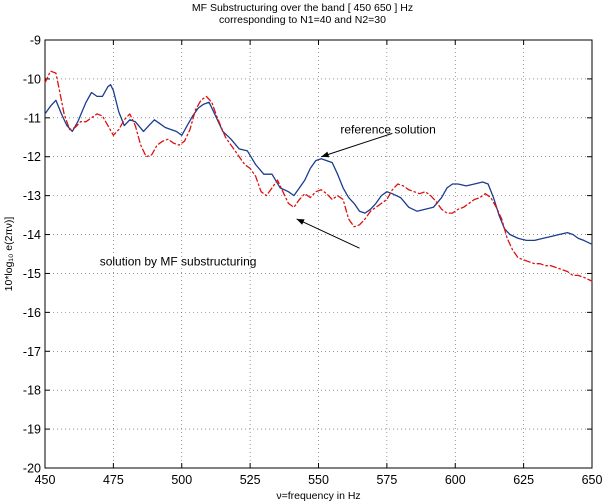  I want to click on y-tick-label: -11, so click(32, 118).